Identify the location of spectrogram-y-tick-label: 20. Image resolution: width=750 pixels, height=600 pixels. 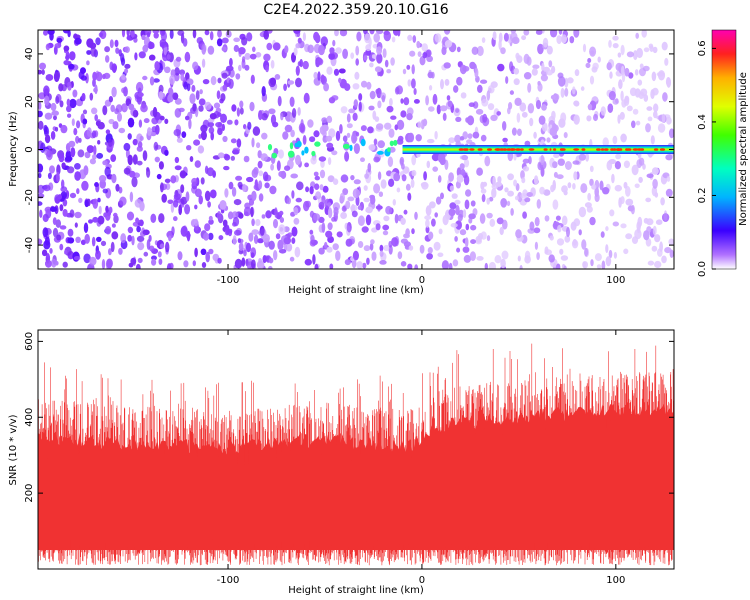
(29, 101).